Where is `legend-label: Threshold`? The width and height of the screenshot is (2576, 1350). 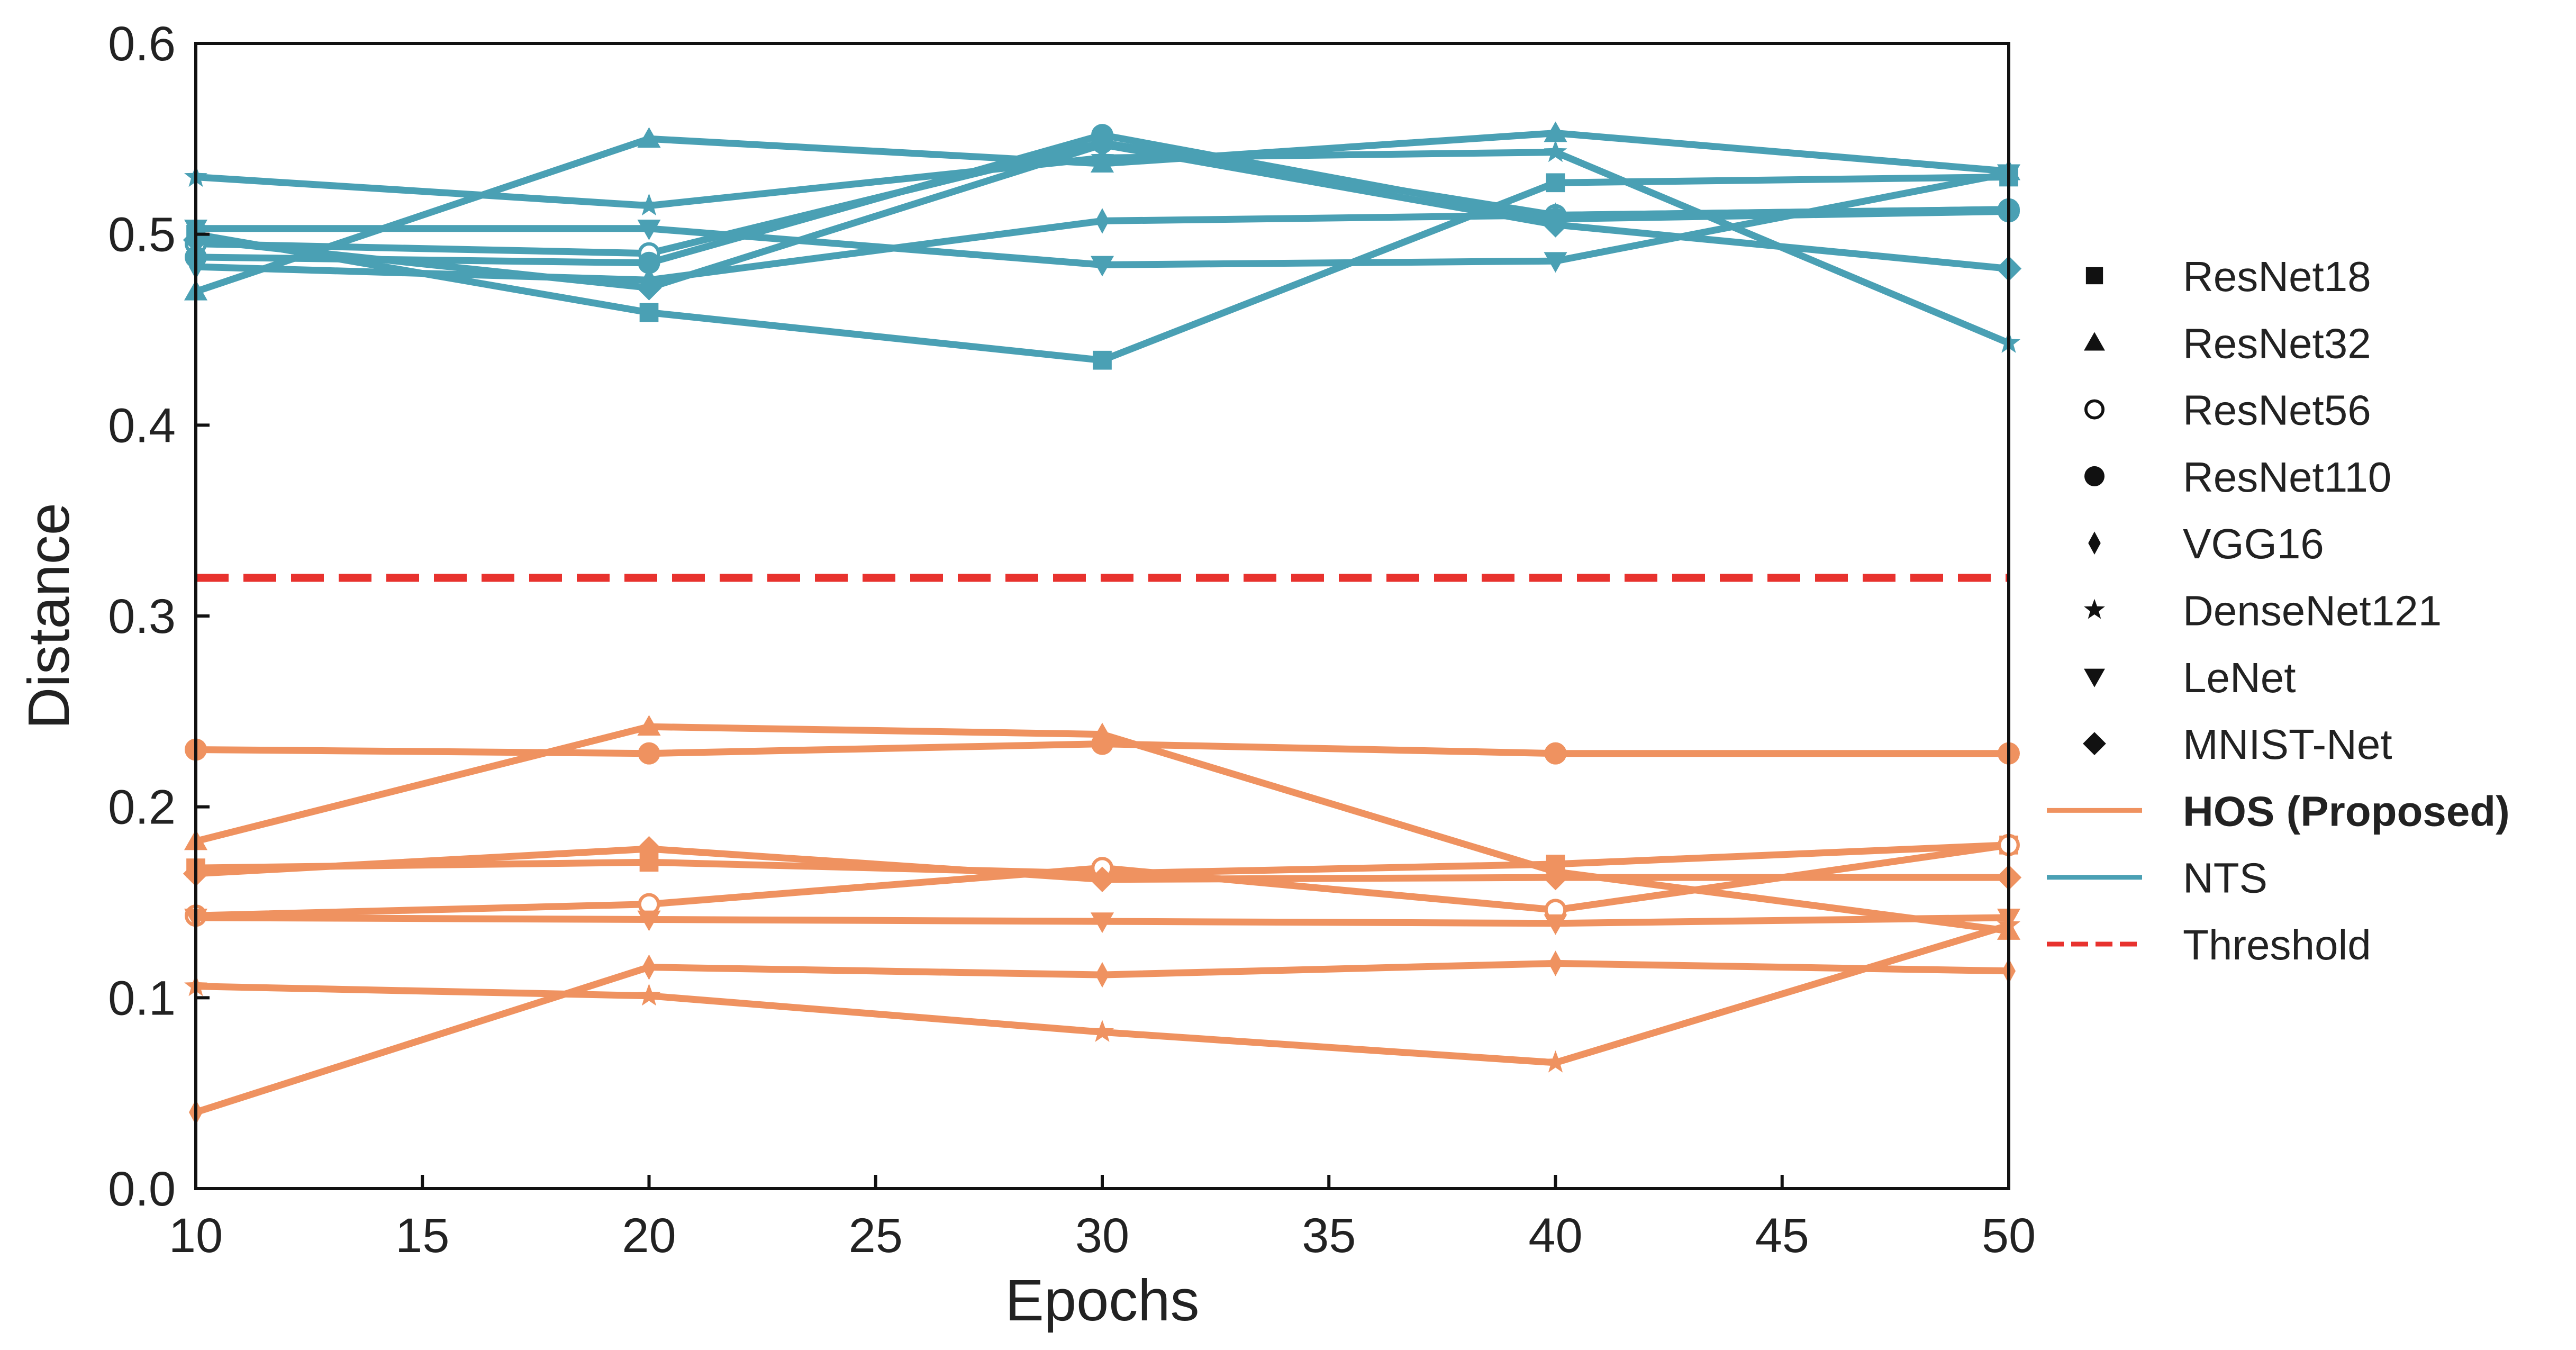 legend-label: Threshold is located at coordinates (2277, 944).